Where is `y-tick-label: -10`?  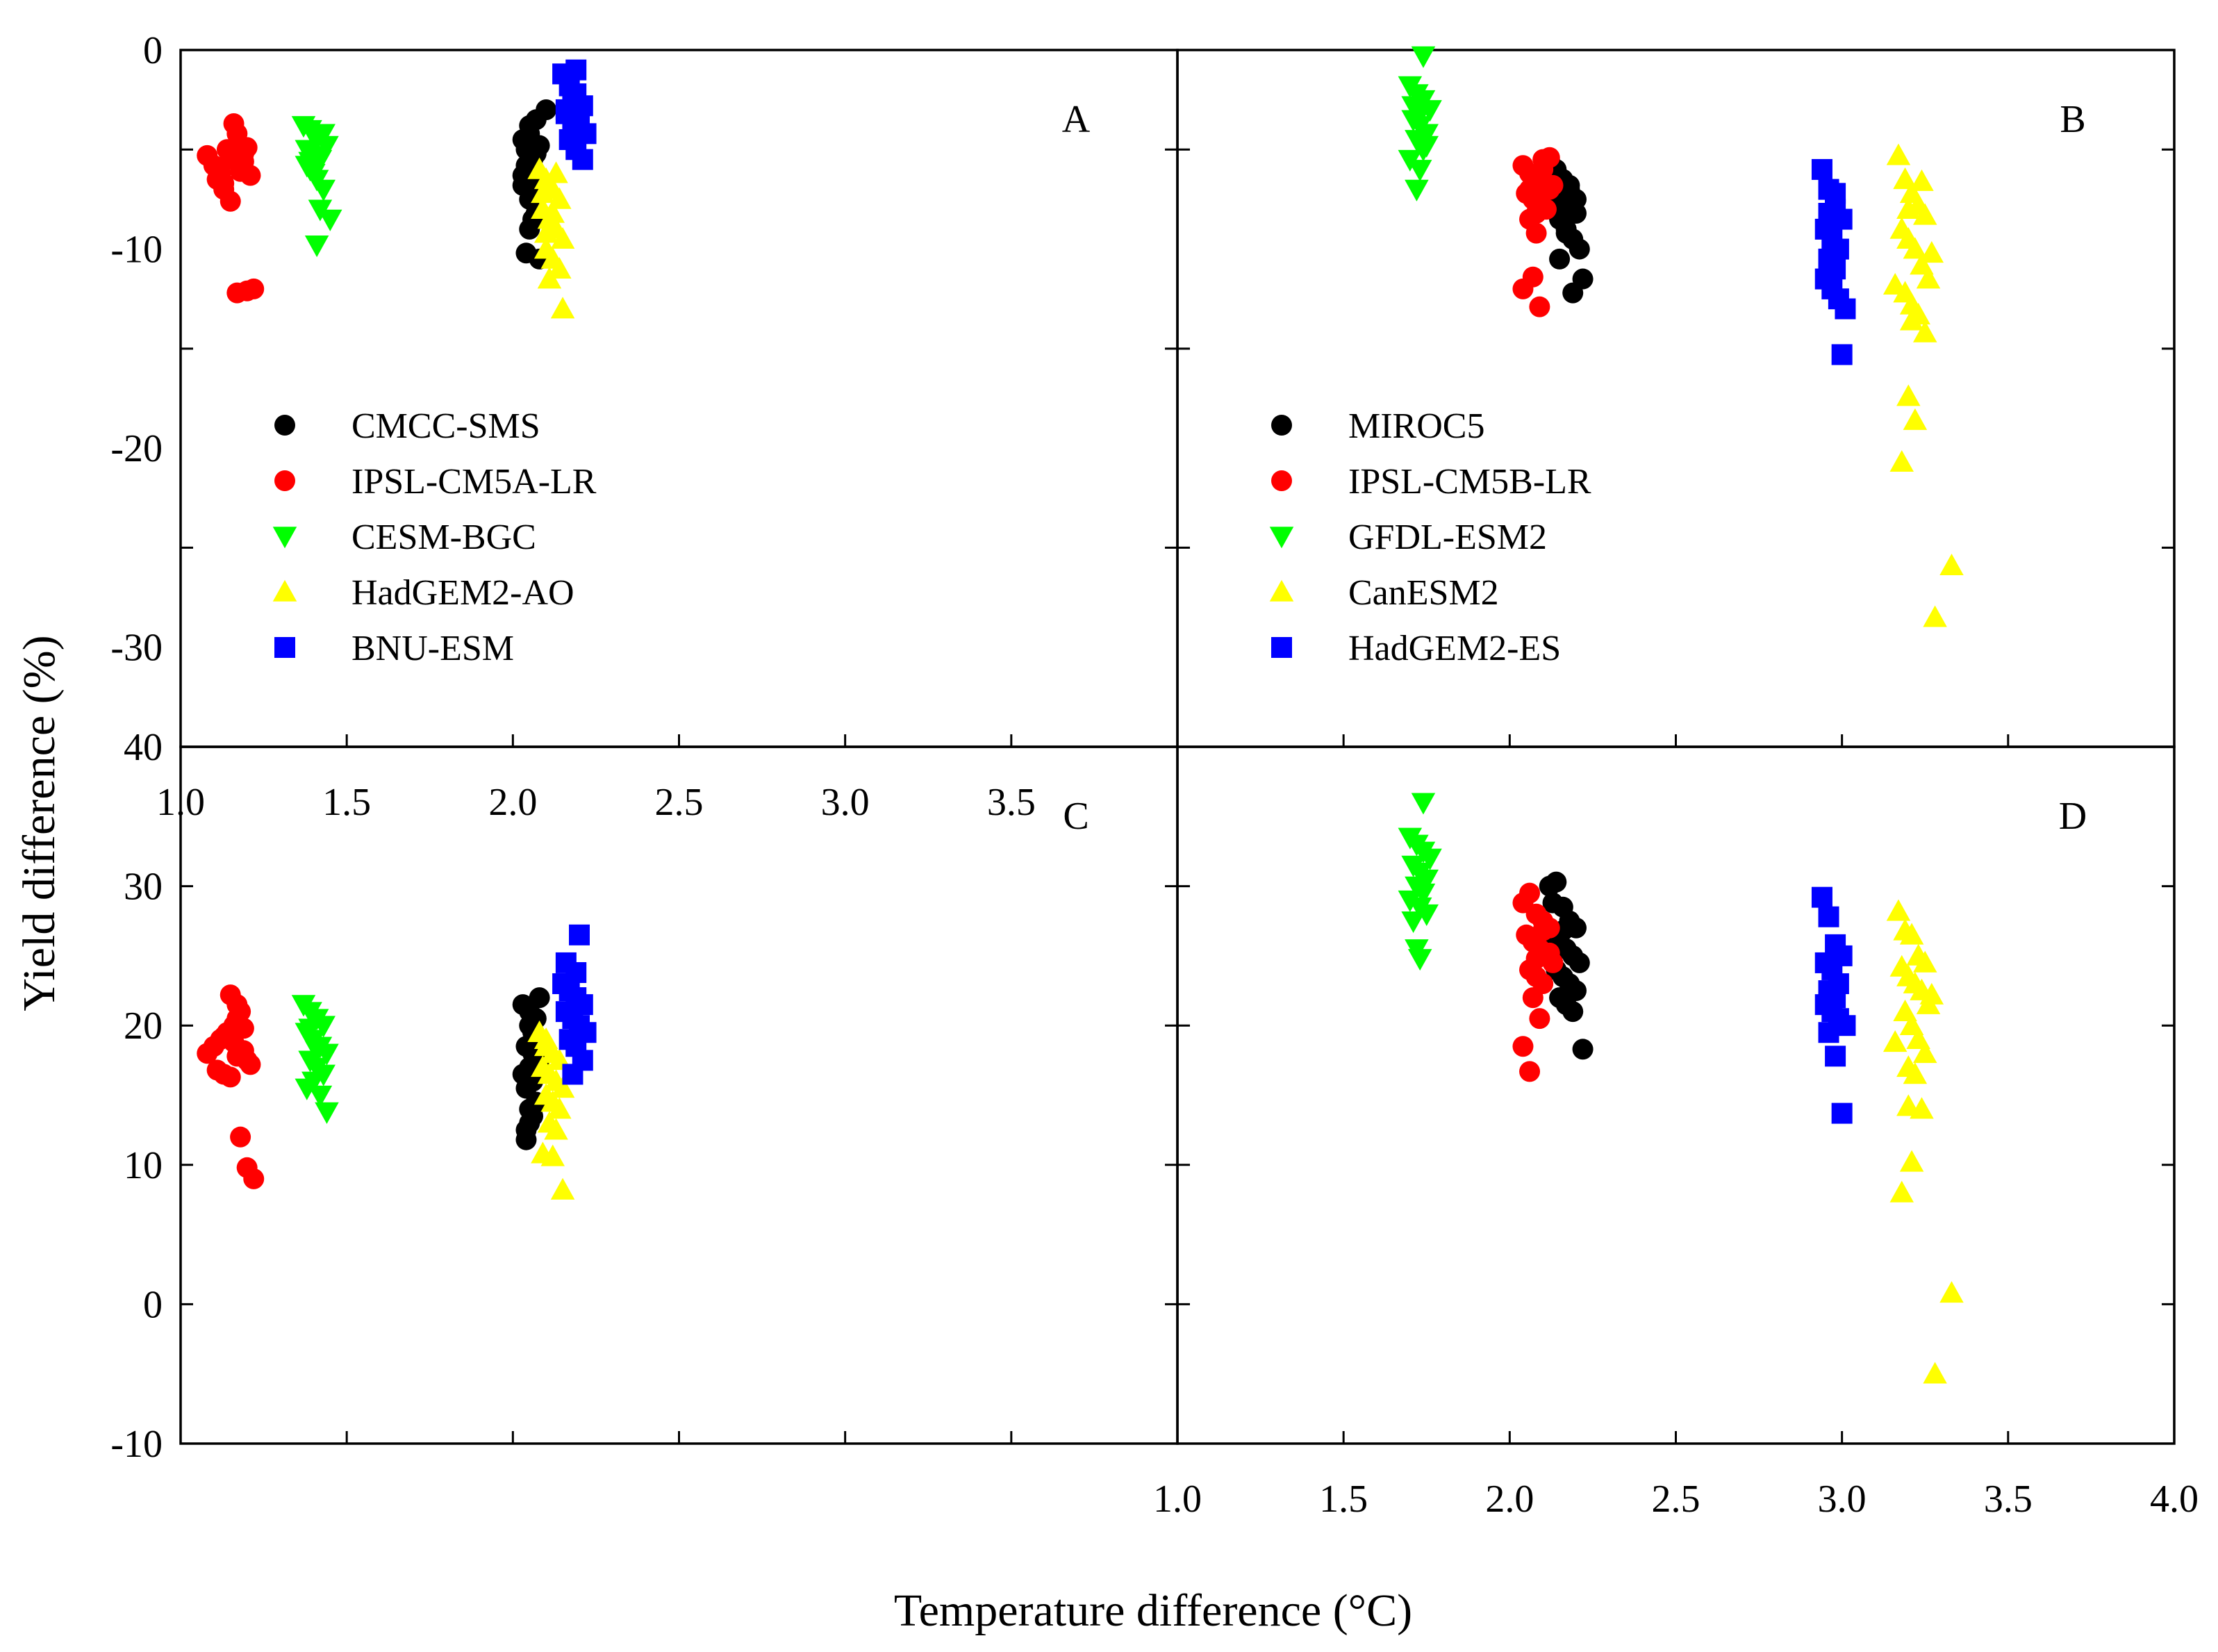 y-tick-label: -10 is located at coordinates (136, 250).